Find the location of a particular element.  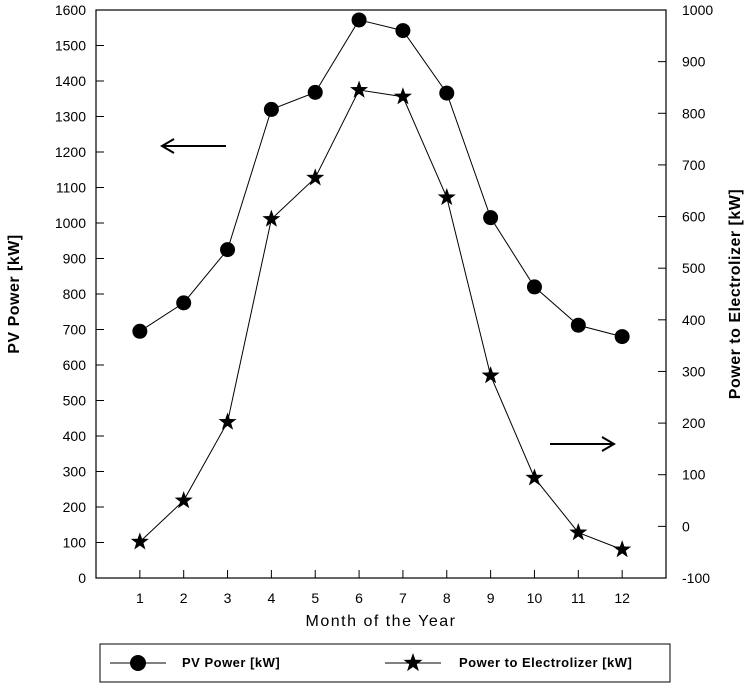

right-axis-title: Power to Electrolizer [kW] is located at coordinates (735, 294).